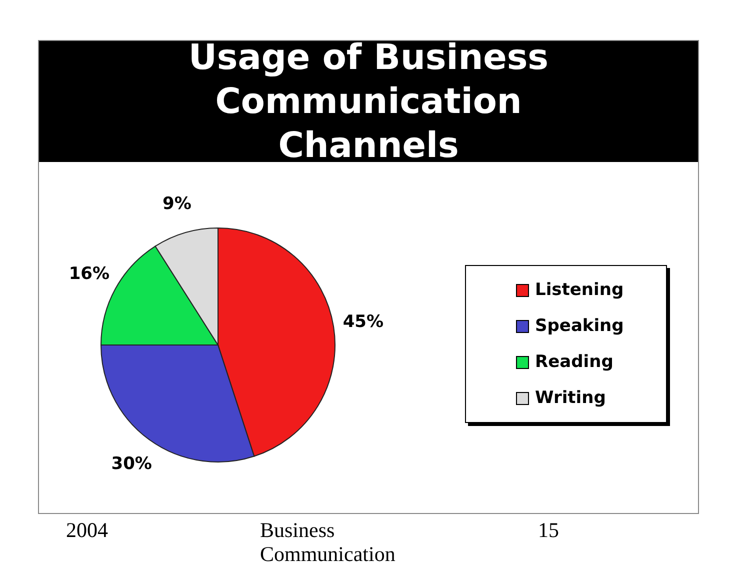 The height and width of the screenshot is (567, 737). Describe the element at coordinates (177, 204) in the screenshot. I see `data-label: 9%` at that location.